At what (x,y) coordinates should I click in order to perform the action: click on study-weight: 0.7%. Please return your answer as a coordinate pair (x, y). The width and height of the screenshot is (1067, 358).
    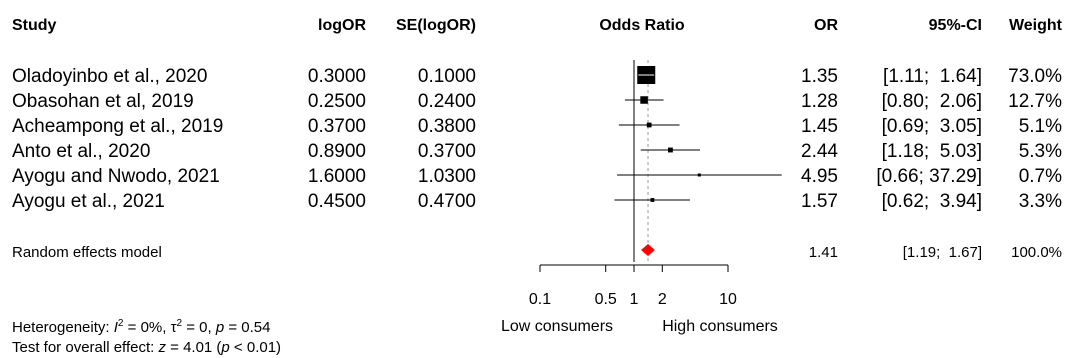
    Looking at the image, I should click on (1040, 176).